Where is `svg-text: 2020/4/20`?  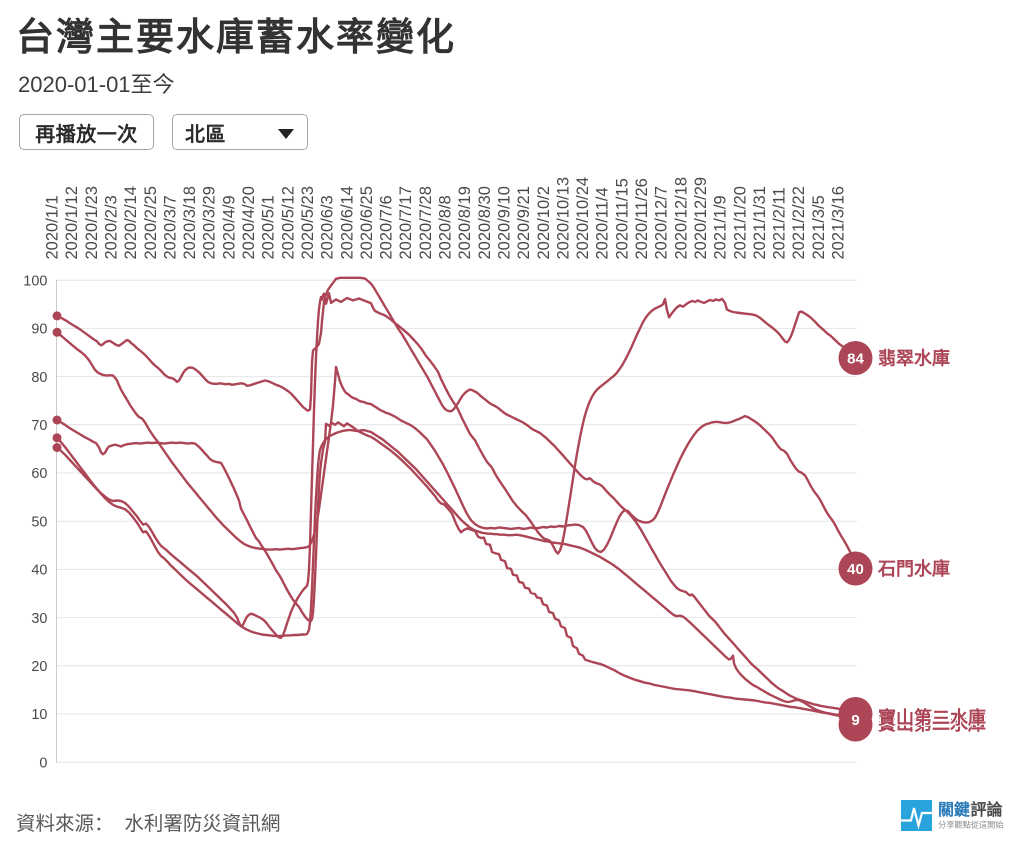 svg-text: 2020/4/20 is located at coordinates (249, 222).